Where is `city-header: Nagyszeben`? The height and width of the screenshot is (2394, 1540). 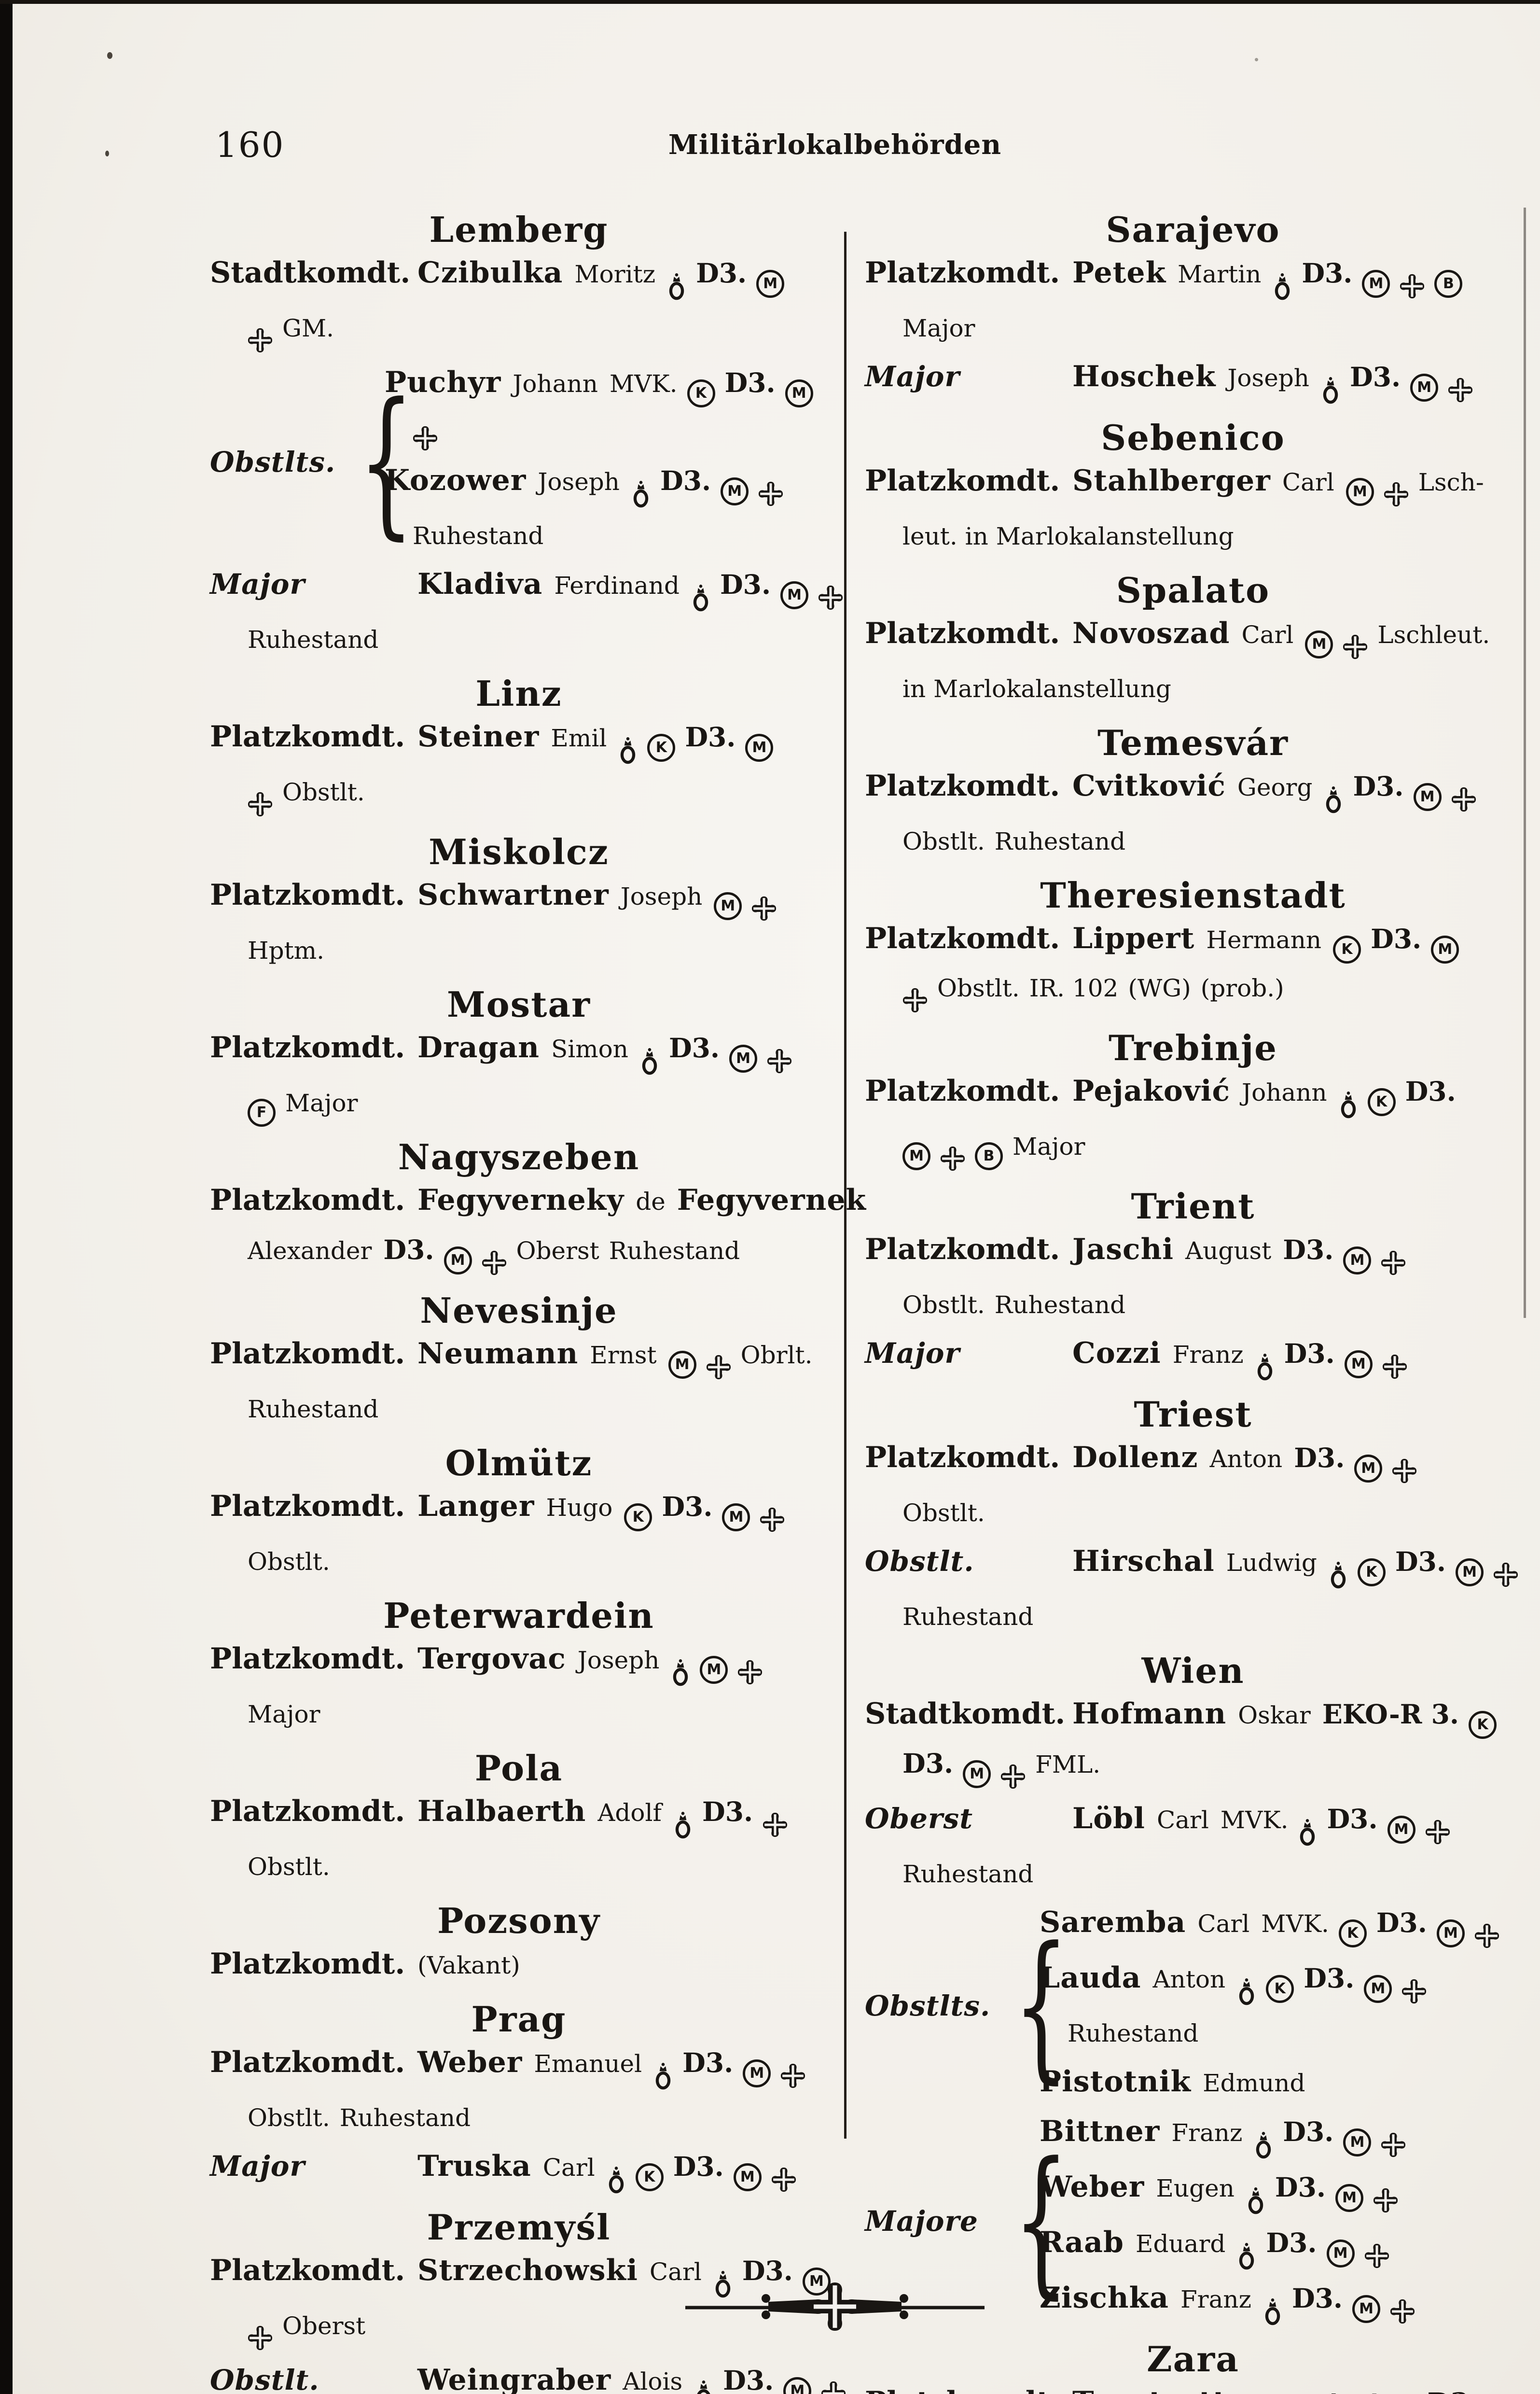 city-header: Nagyszeben is located at coordinates (519, 1157).